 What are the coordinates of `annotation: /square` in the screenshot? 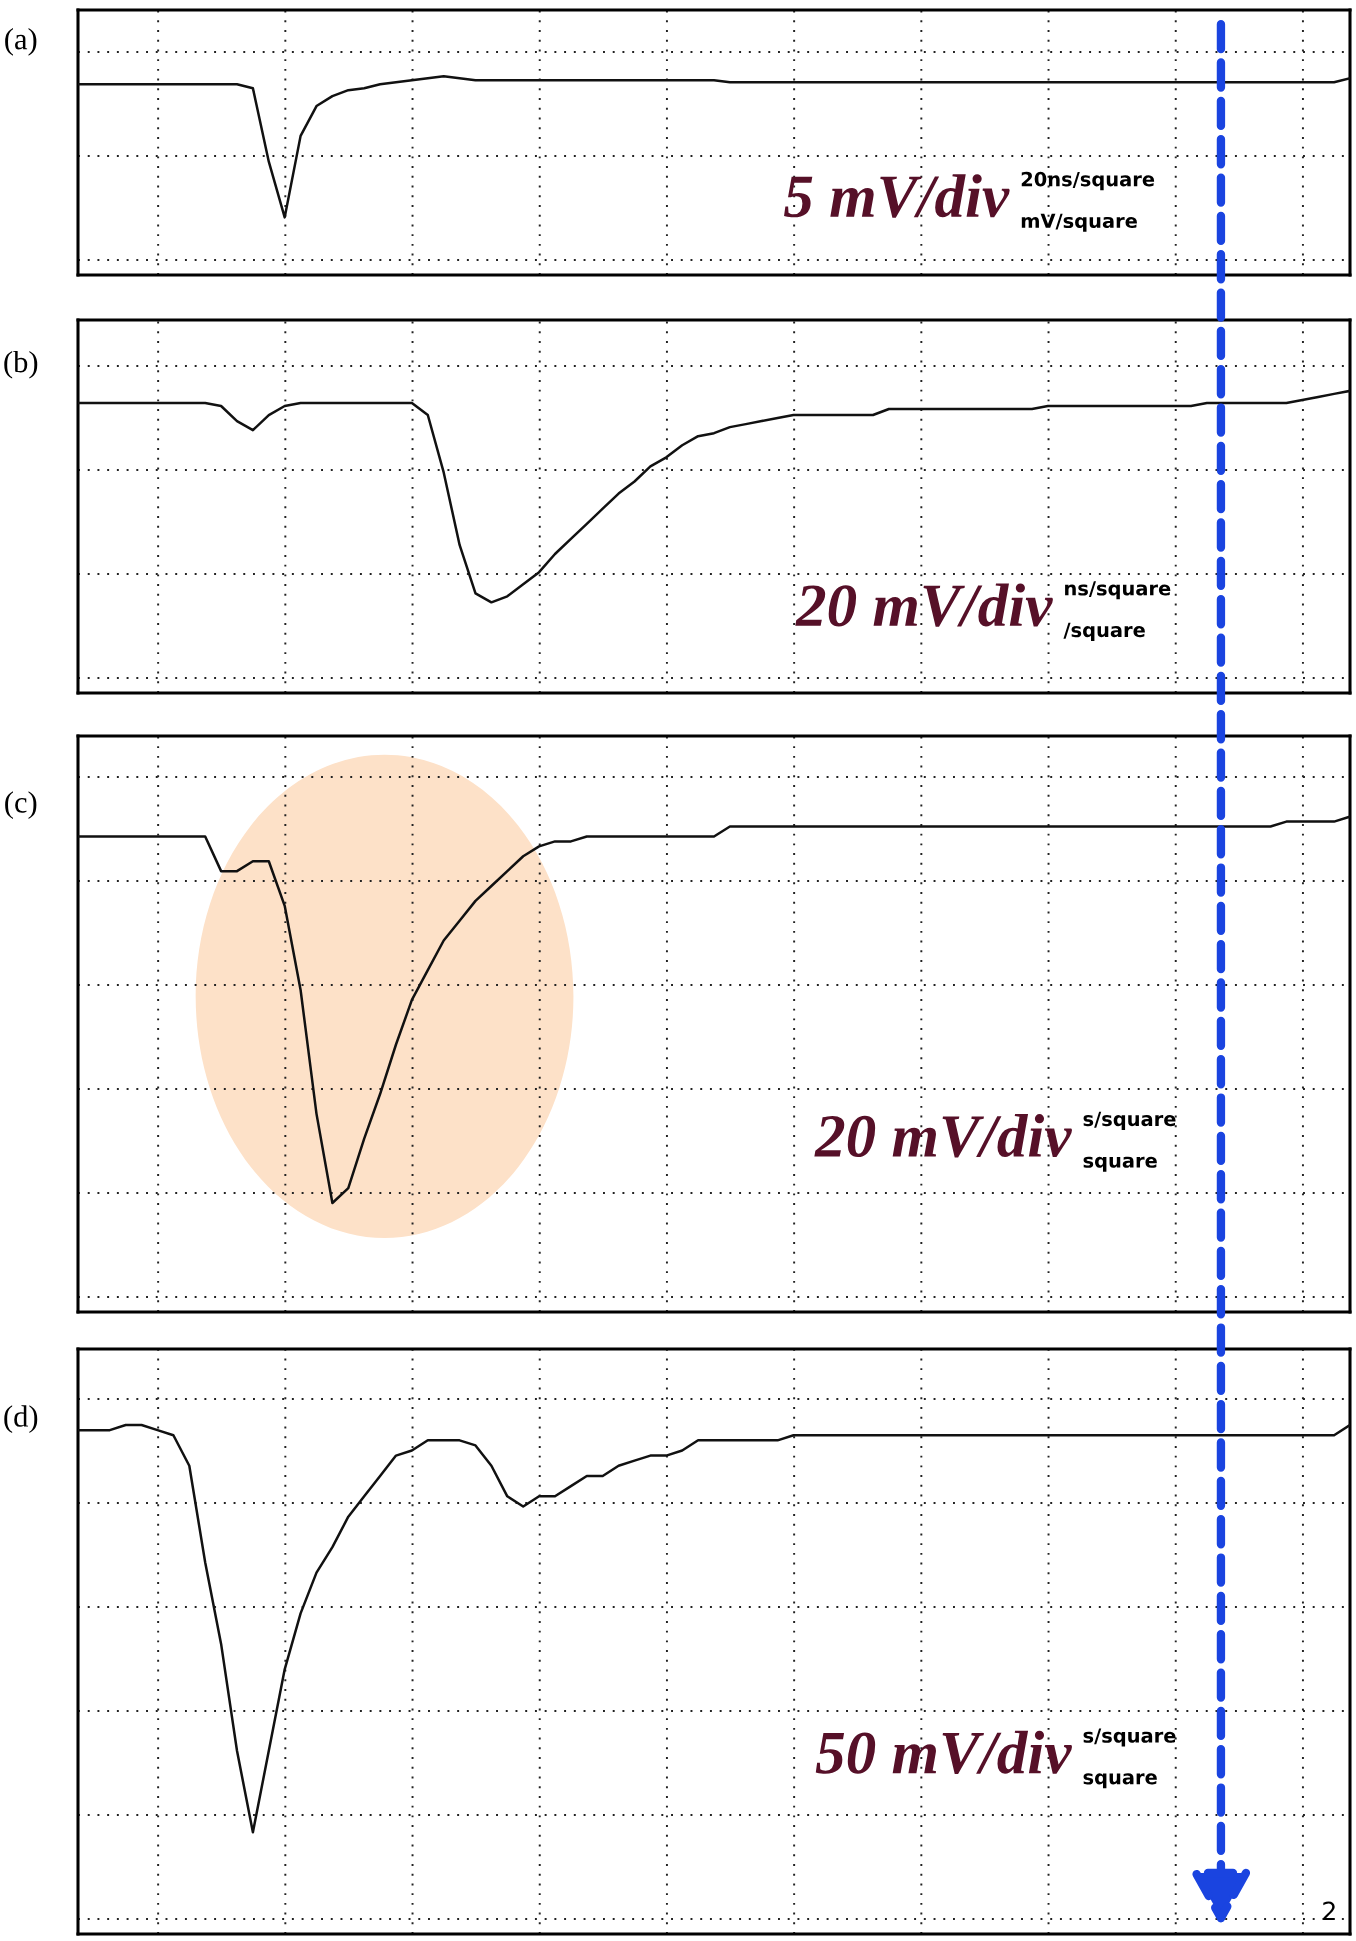 It's located at (1104, 632).